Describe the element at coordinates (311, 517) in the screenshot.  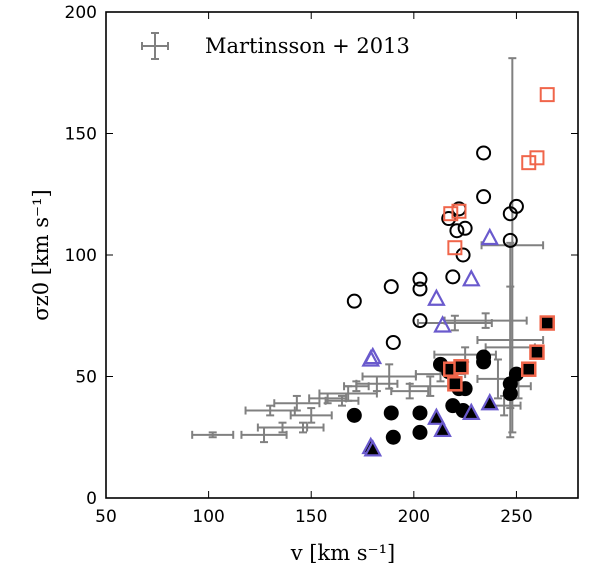
I see `x-tick-label: 150` at that location.